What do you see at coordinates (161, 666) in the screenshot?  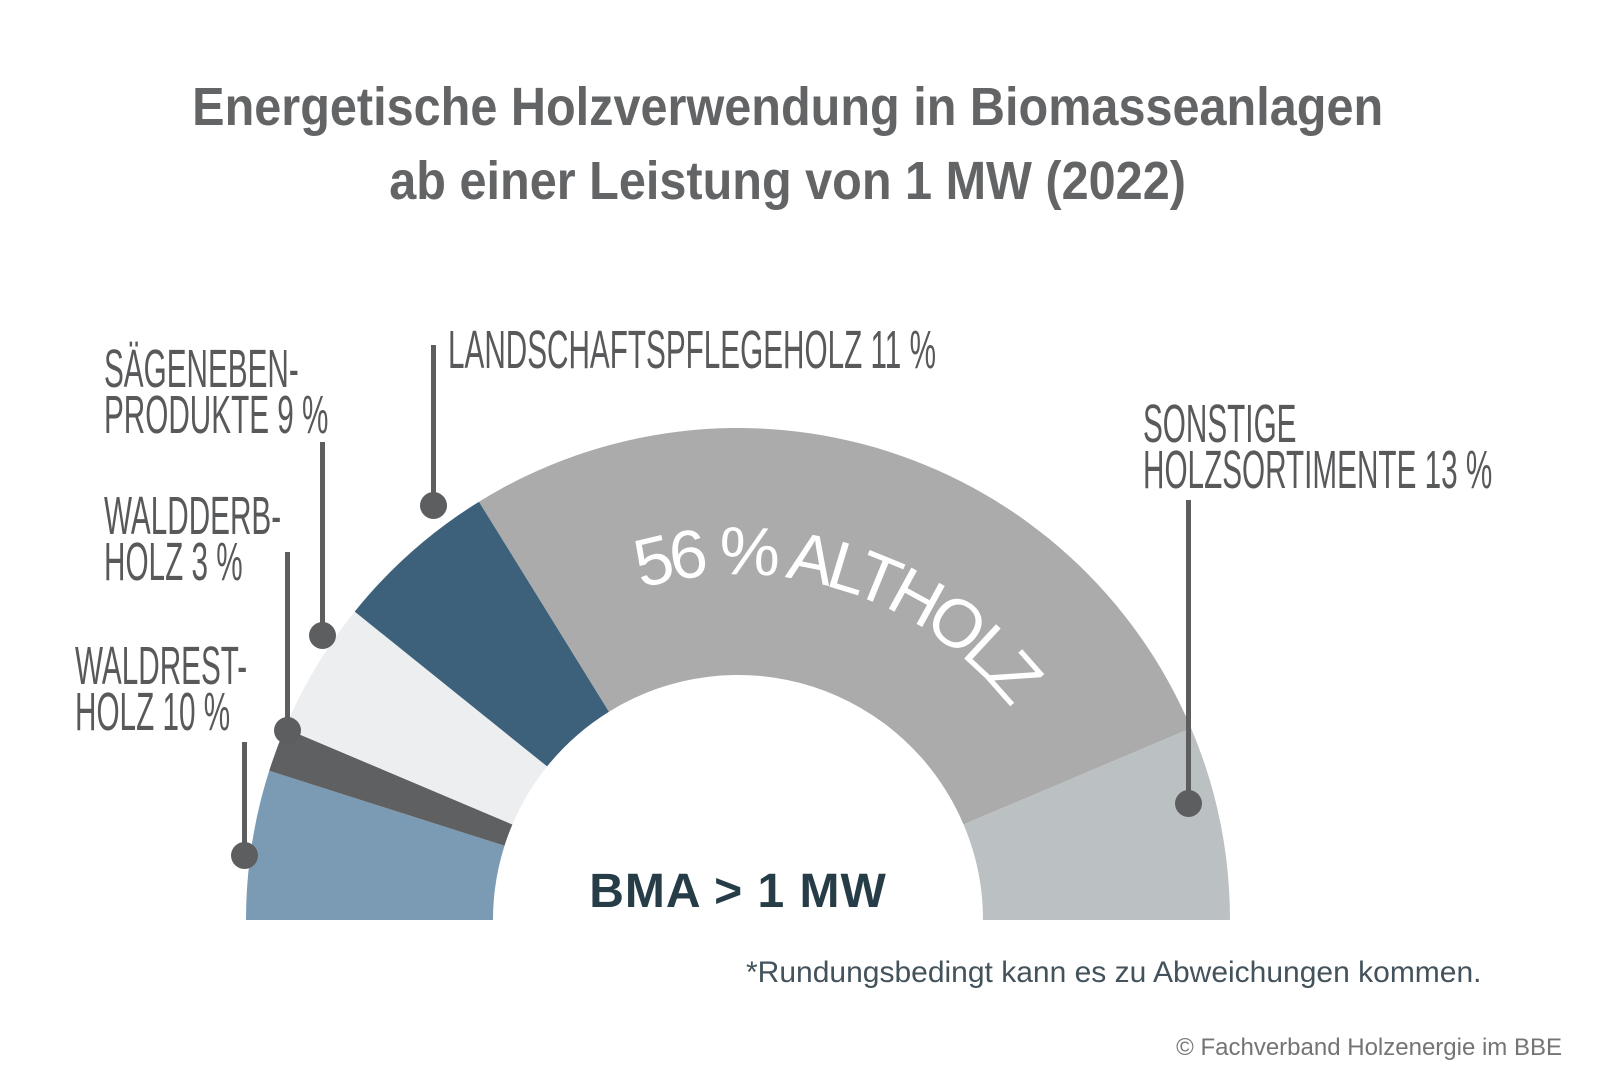 I see `callout-waldrestholz-line-1: WALDREST-` at bounding box center [161, 666].